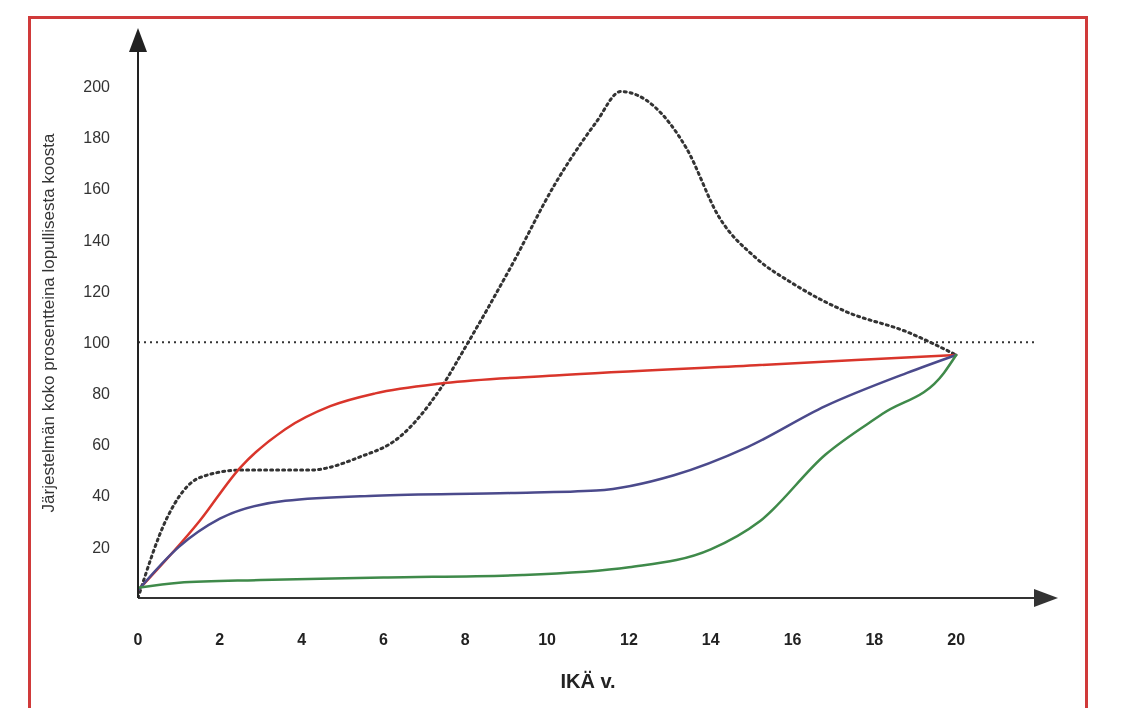  What do you see at coordinates (101, 394) in the screenshot?
I see `y-tick-label: 80` at bounding box center [101, 394].